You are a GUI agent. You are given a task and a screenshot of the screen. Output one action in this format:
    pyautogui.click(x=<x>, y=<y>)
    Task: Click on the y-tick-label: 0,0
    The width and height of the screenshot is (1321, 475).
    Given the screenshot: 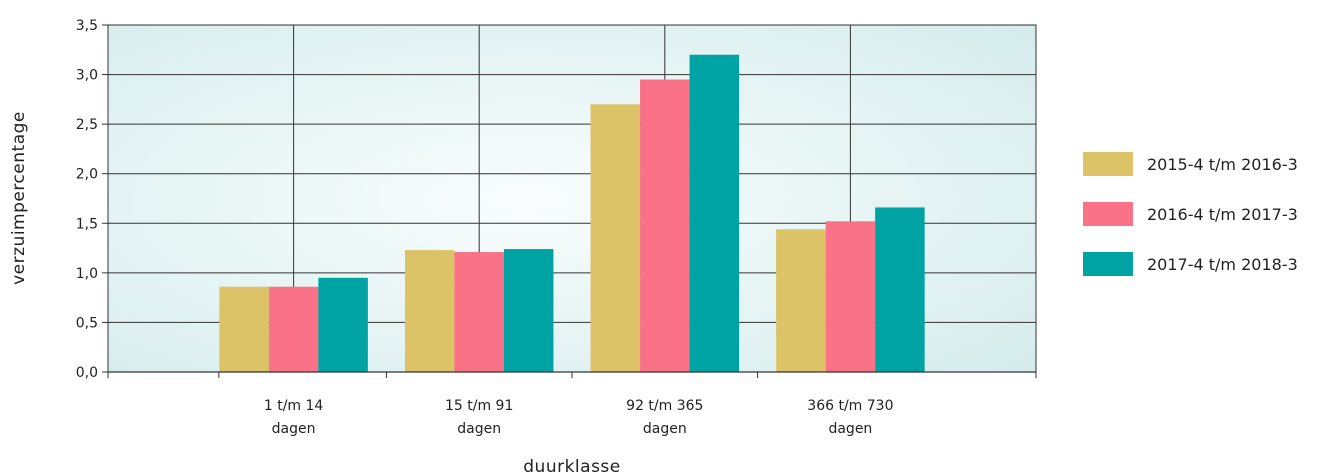 What is the action you would take?
    pyautogui.click(x=87, y=373)
    